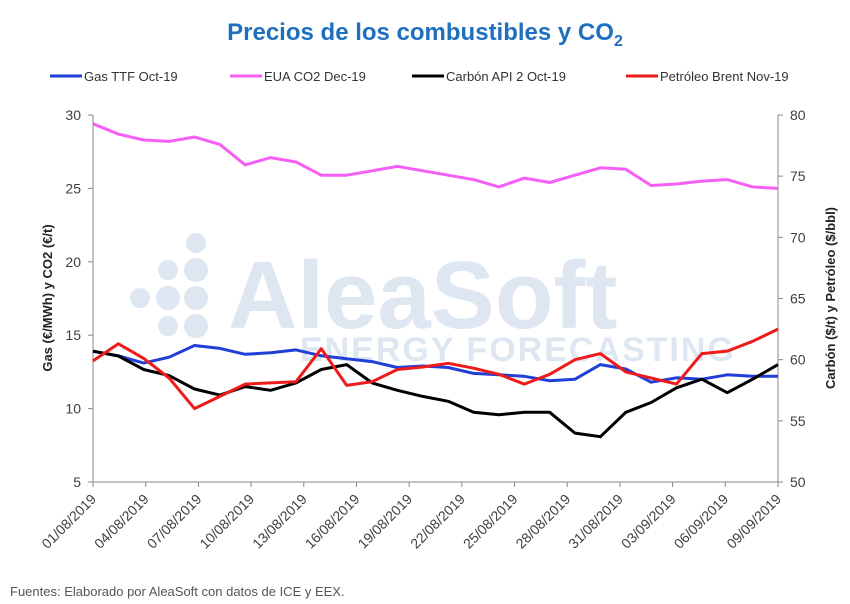 The height and width of the screenshot is (604, 850). Describe the element at coordinates (701, 521) in the screenshot. I see `x-tick-label: 06/09/2019` at that location.